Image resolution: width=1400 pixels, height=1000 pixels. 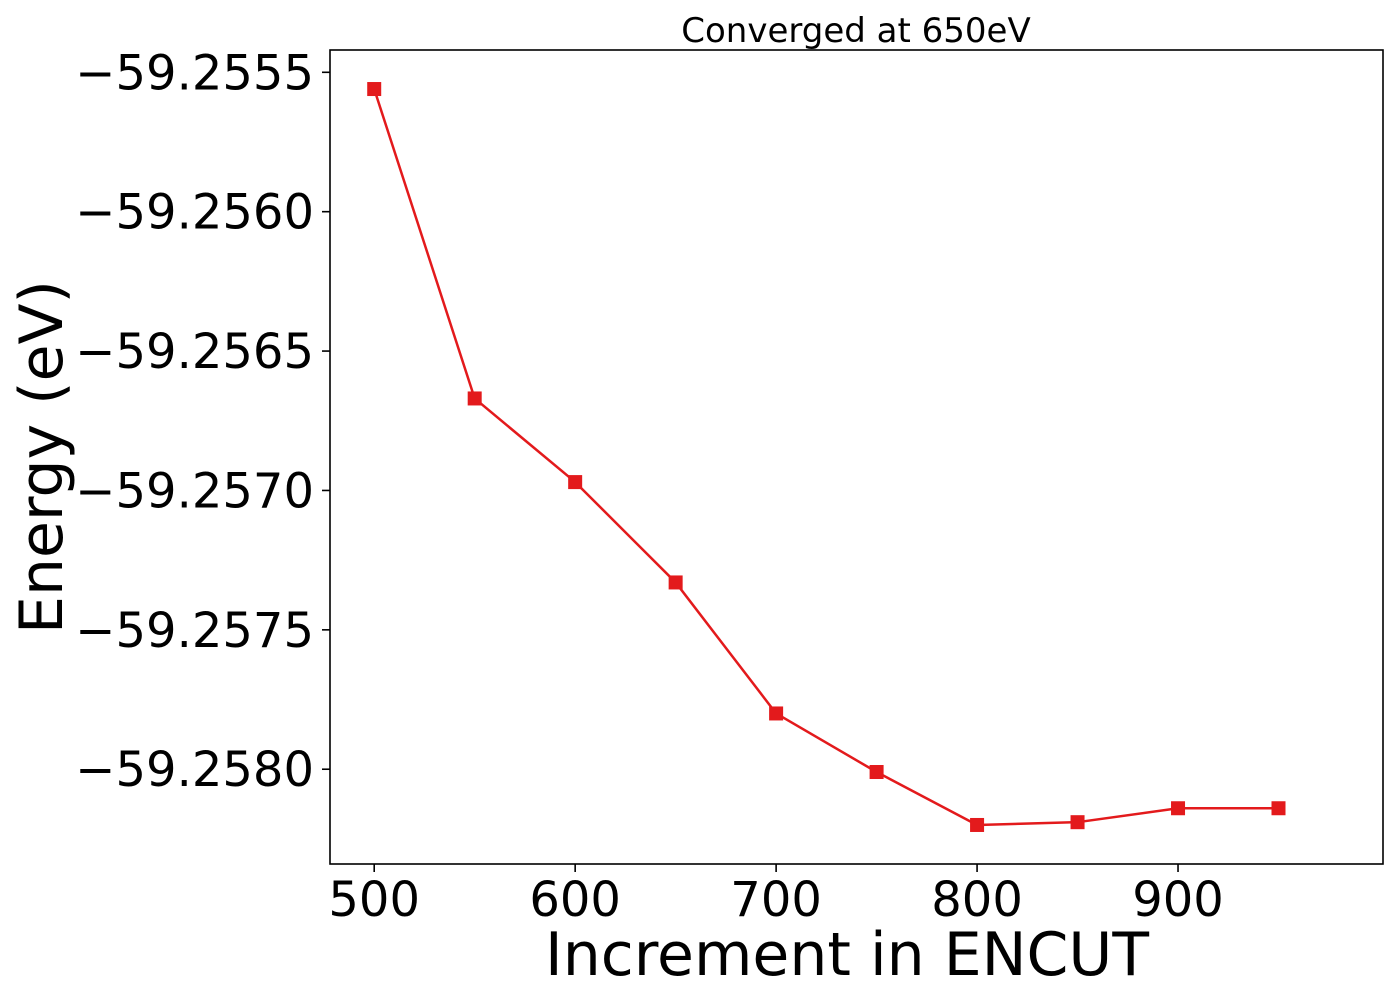 What do you see at coordinates (194, 213) in the screenshot?
I see `y-tick-label: −59.2560` at bounding box center [194, 213].